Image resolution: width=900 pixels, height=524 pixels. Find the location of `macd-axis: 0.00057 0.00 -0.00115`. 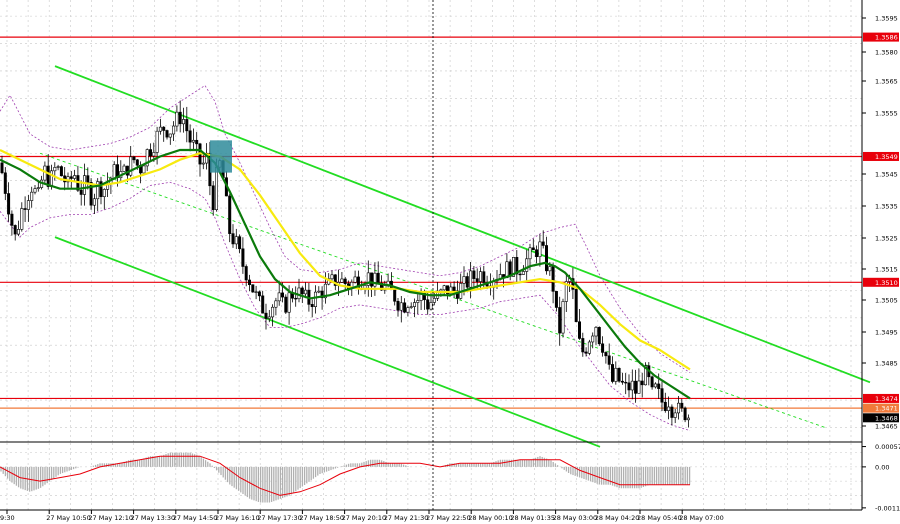

macd-axis: 0.00057 0.00 -0.00115 is located at coordinates (881, 477).